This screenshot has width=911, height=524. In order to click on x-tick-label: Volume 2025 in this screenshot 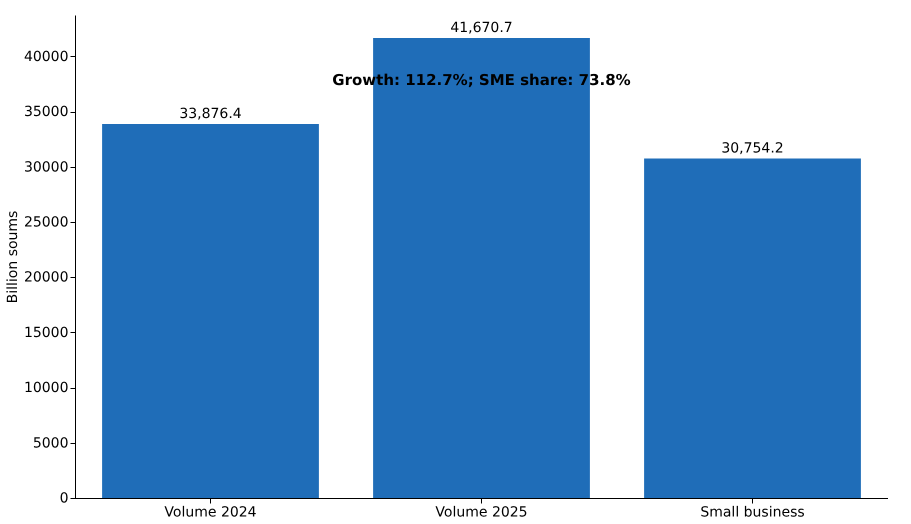, I will do `click(481, 512)`.